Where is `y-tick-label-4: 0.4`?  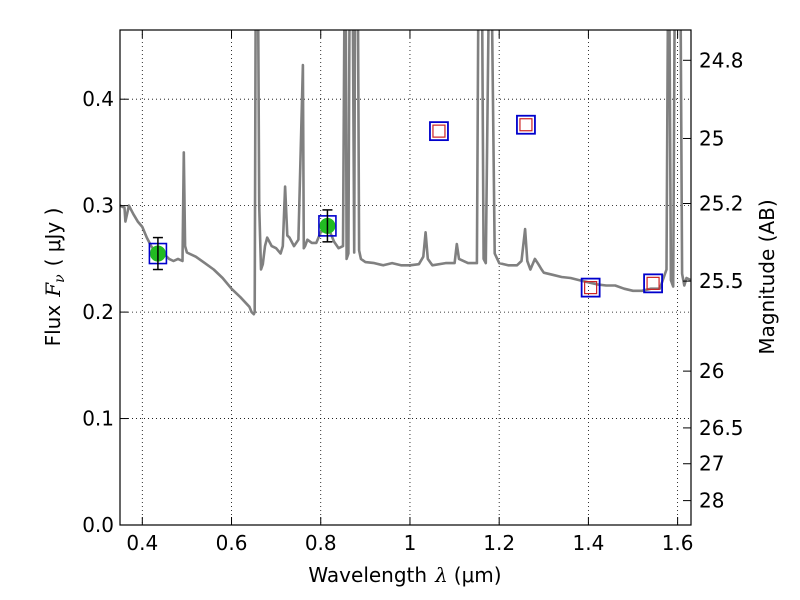 y-tick-label-4: 0.4 is located at coordinates (98, 99).